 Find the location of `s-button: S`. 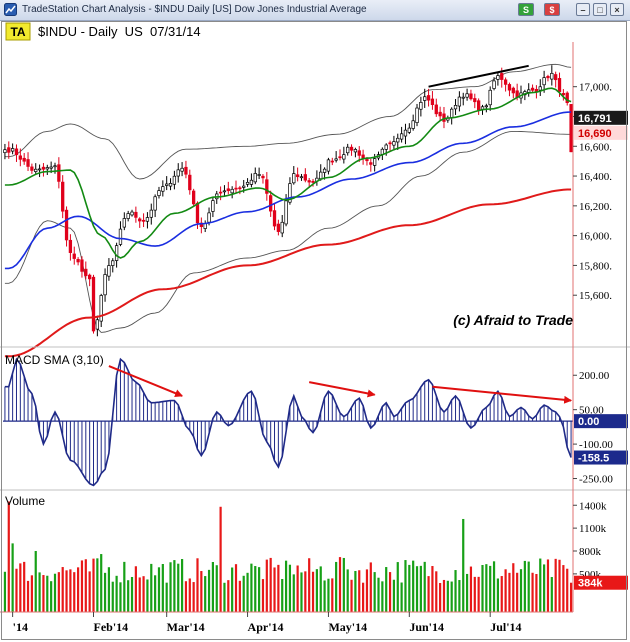

s-button: S is located at coordinates (526, 9).